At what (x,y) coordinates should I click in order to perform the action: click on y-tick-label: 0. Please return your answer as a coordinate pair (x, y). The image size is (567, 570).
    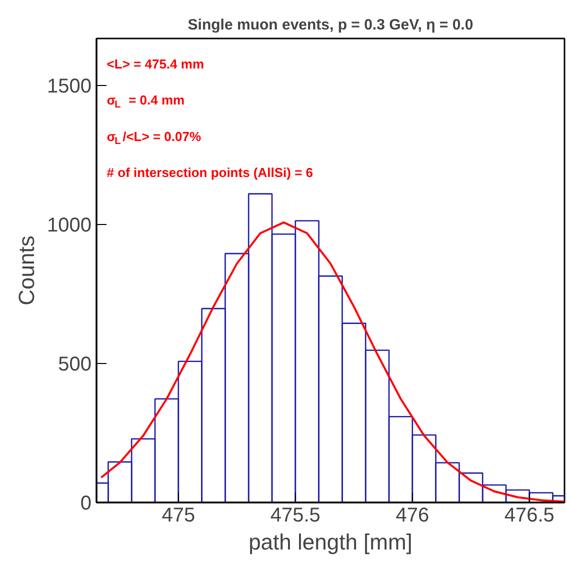
    Looking at the image, I should click on (86, 503).